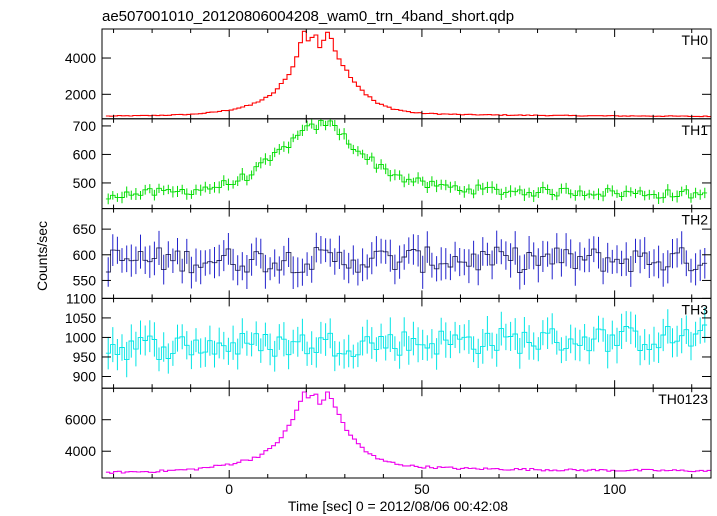  What do you see at coordinates (695, 40) in the screenshot?
I see `panel-label: TH0` at bounding box center [695, 40].